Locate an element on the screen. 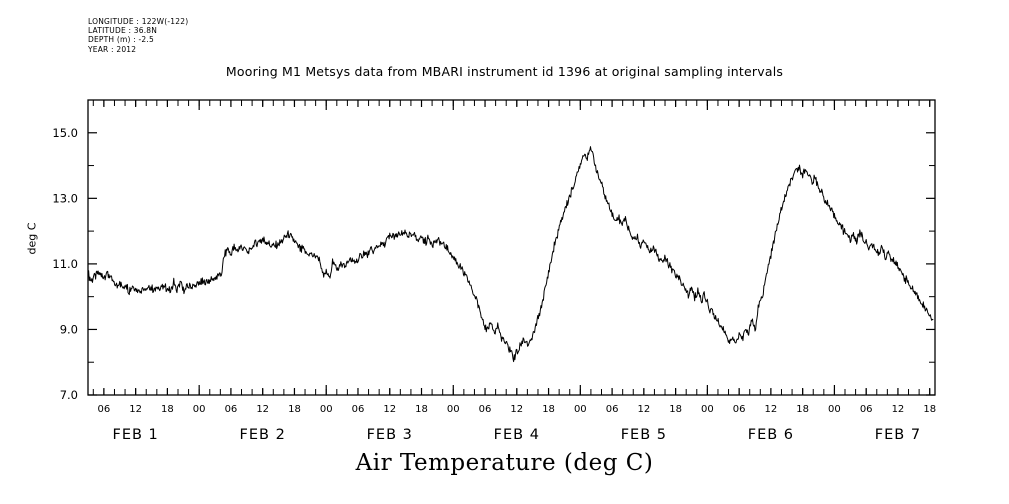 The height and width of the screenshot is (504, 1009). metadata-year: YEAR : 2012 is located at coordinates (112, 49).